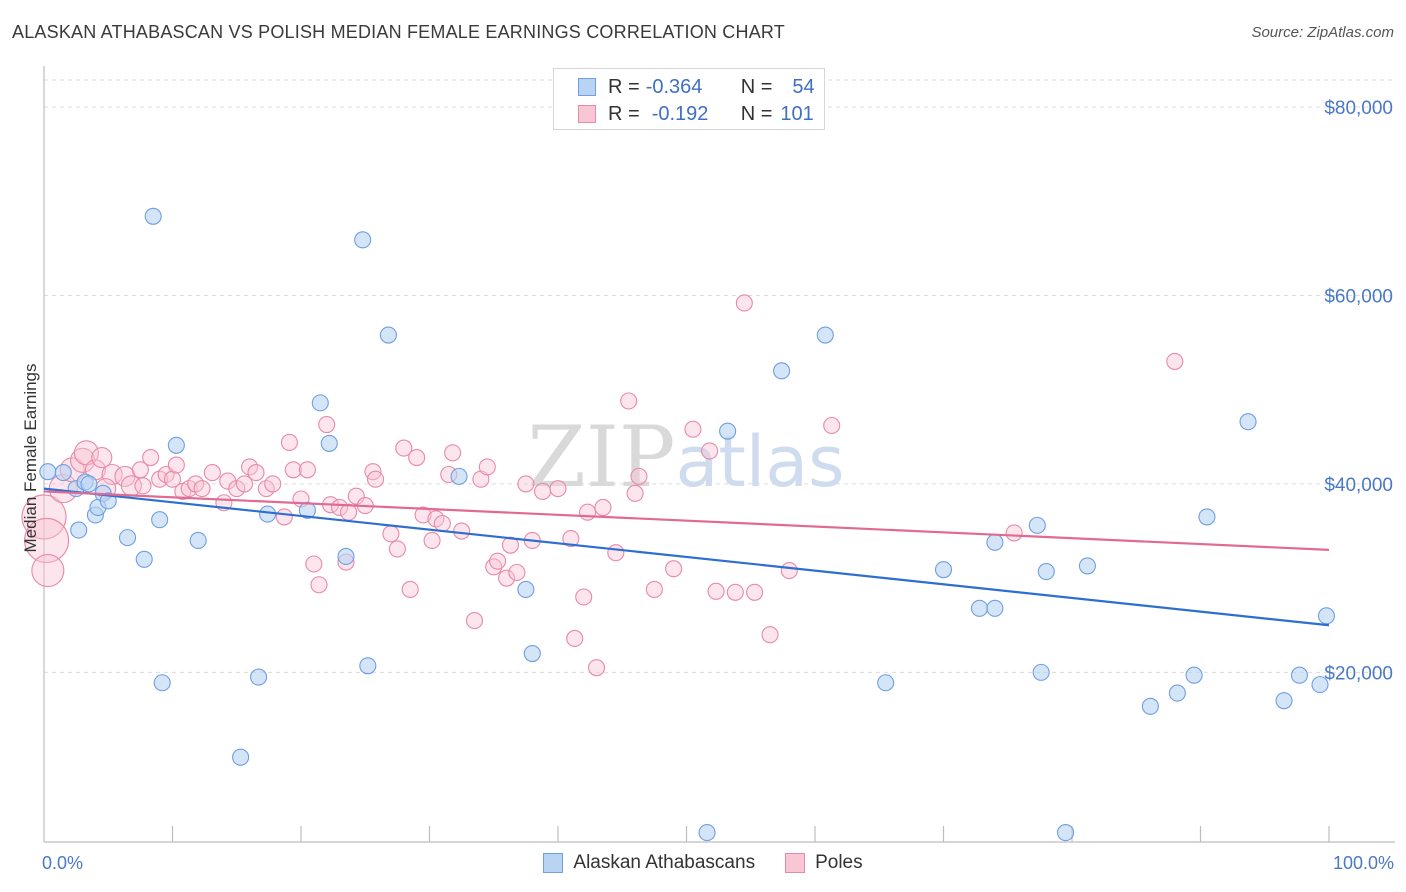  Describe the element at coordinates (680, 113) in the screenshot. I see `r-value: -0.192` at that location.